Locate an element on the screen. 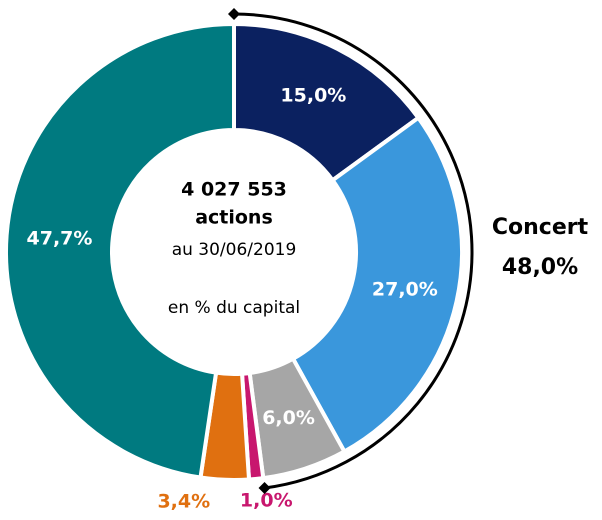 The height and width of the screenshot is (520, 602). donut-segment is located at coordinates (327, 102).